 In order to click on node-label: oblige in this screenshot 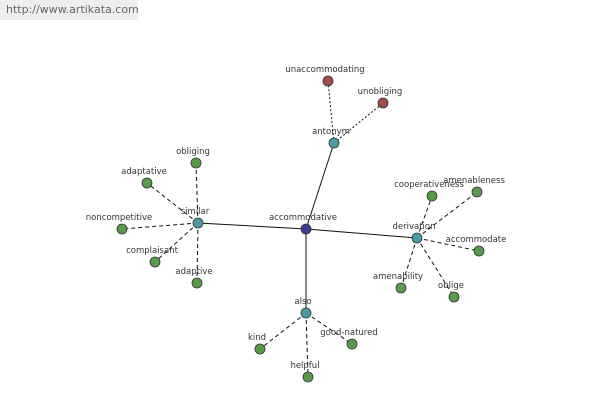, I will do `click(451, 286)`.